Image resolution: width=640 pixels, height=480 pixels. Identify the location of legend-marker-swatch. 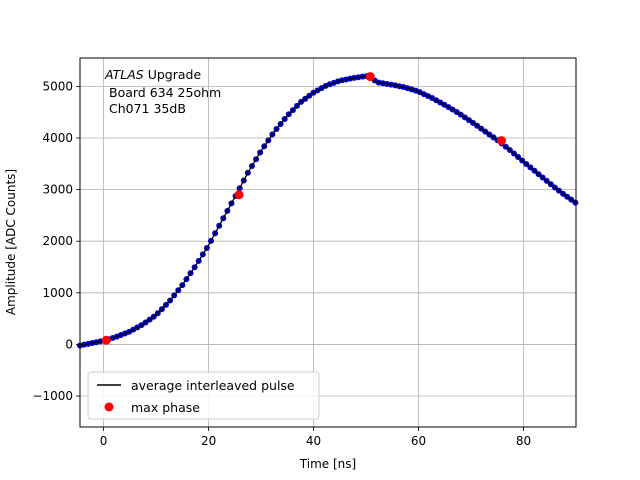
(109, 407).